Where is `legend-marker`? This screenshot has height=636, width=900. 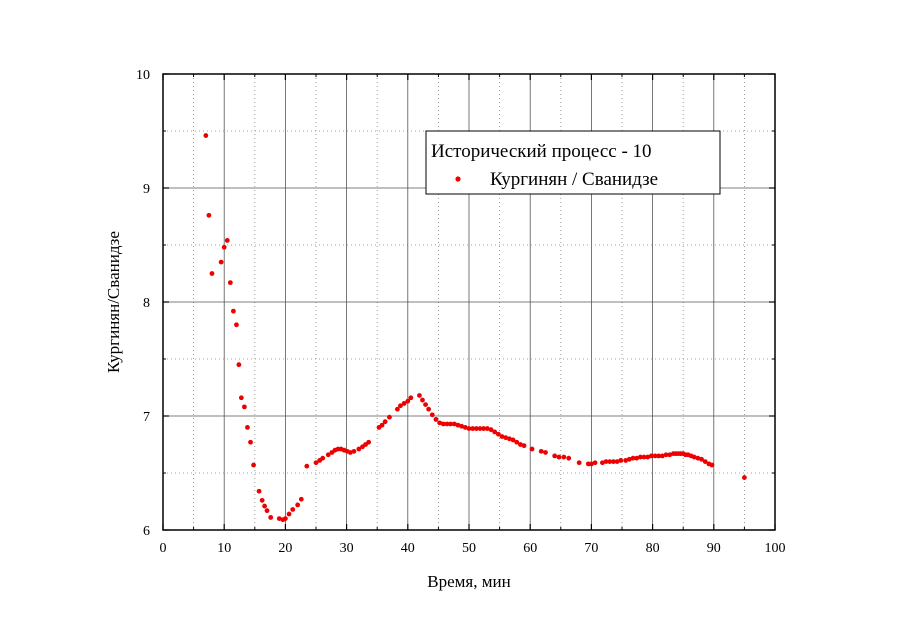
legend-marker is located at coordinates (458, 179).